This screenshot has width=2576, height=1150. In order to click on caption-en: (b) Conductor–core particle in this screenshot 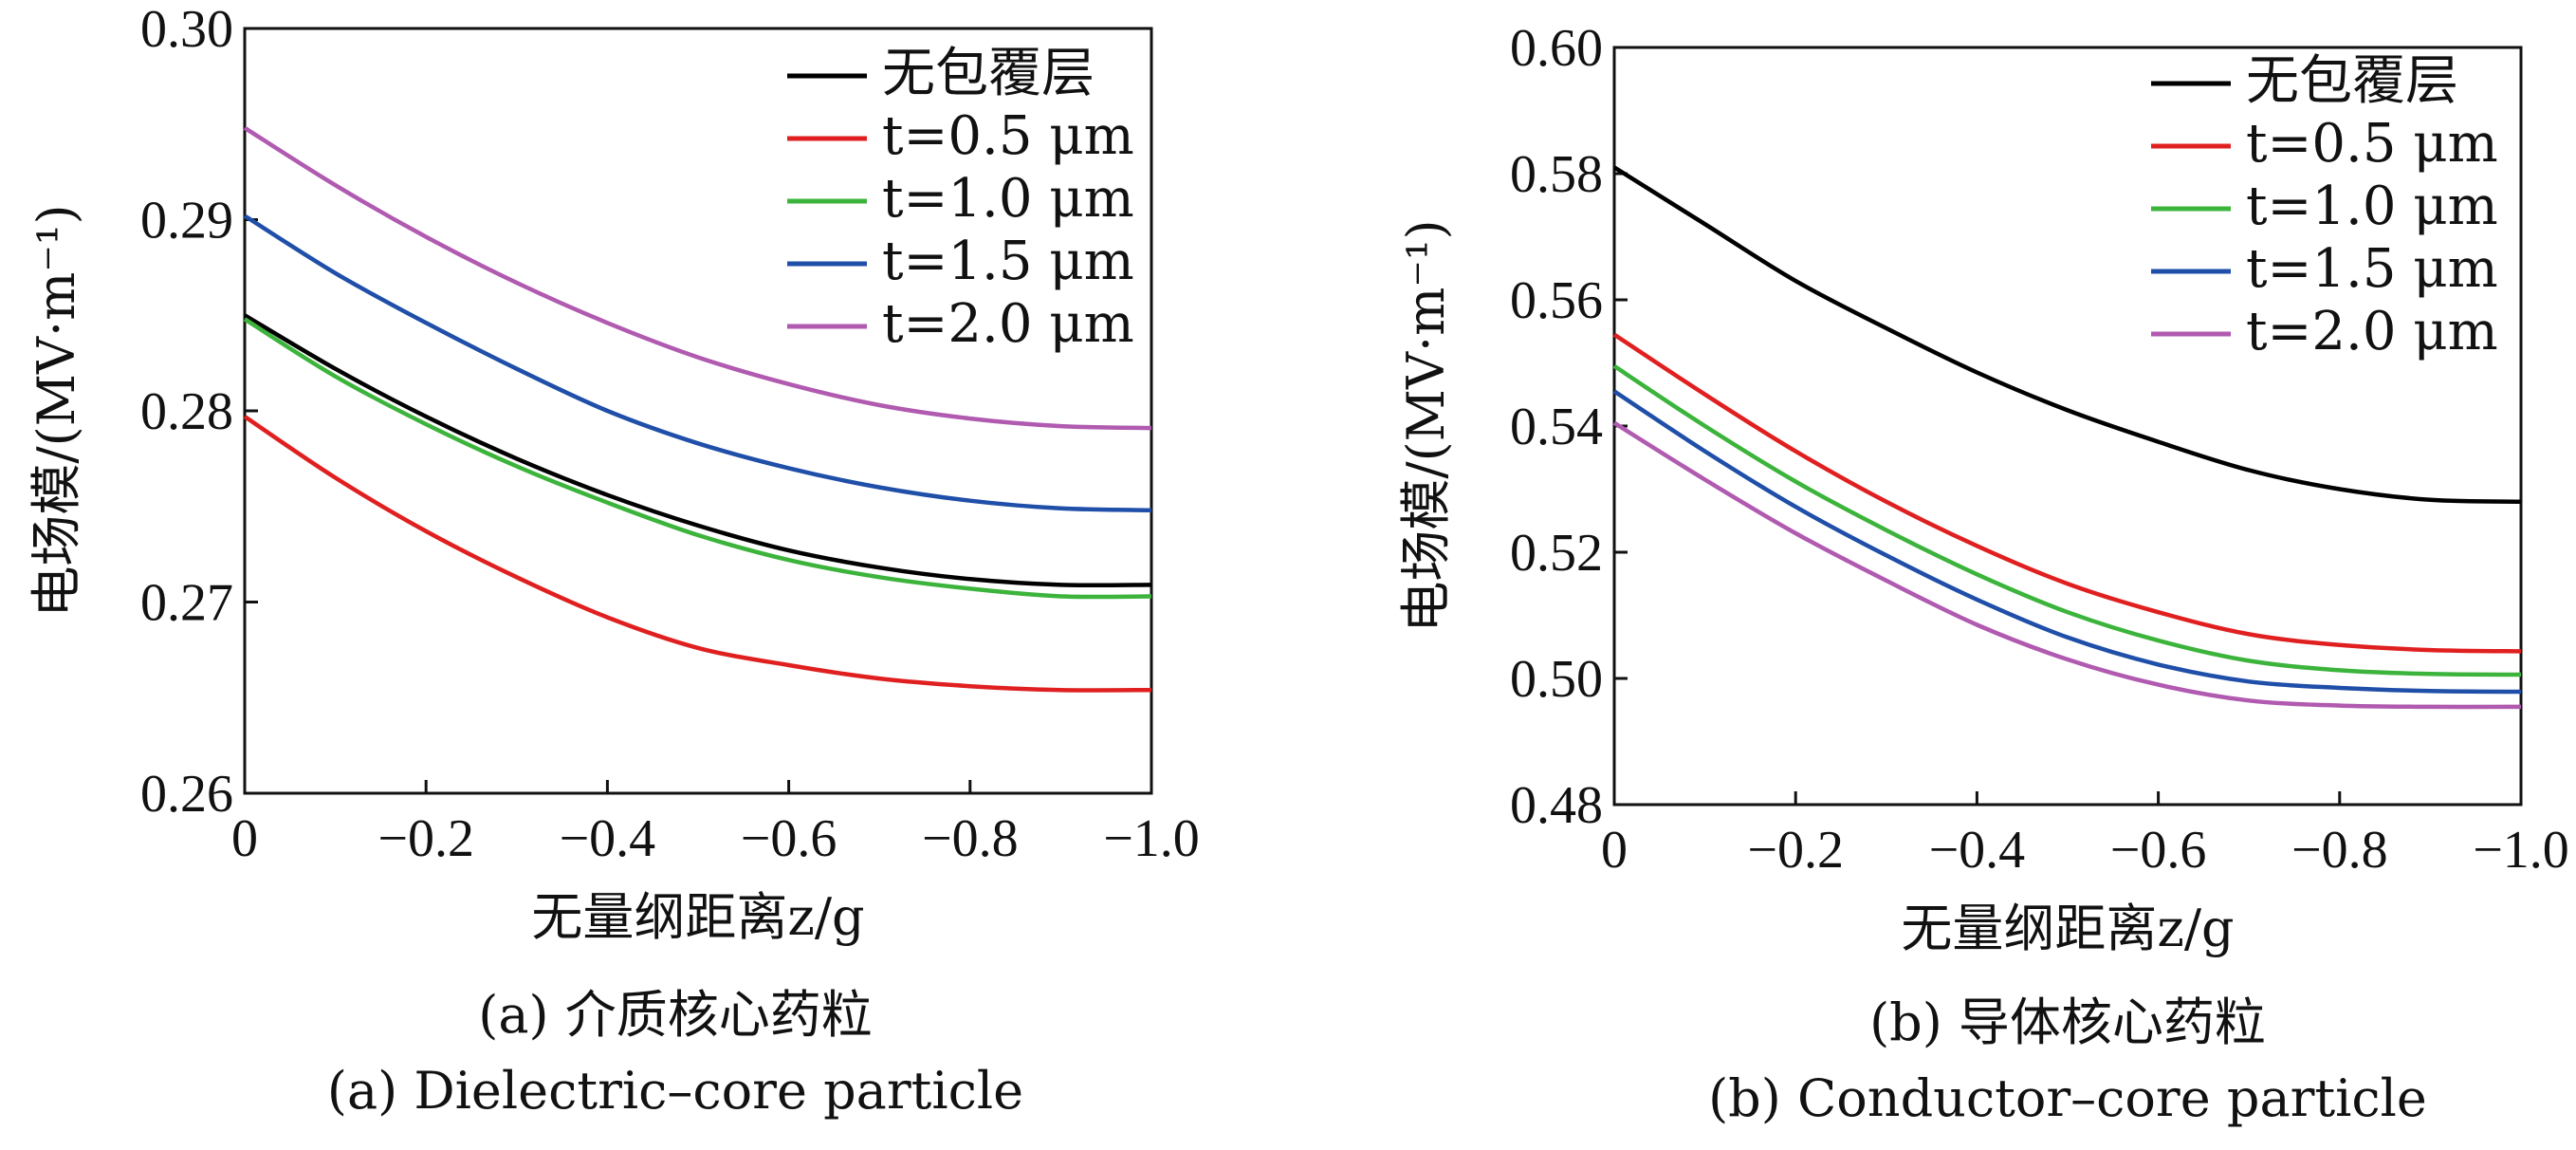, I will do `click(2067, 1098)`.